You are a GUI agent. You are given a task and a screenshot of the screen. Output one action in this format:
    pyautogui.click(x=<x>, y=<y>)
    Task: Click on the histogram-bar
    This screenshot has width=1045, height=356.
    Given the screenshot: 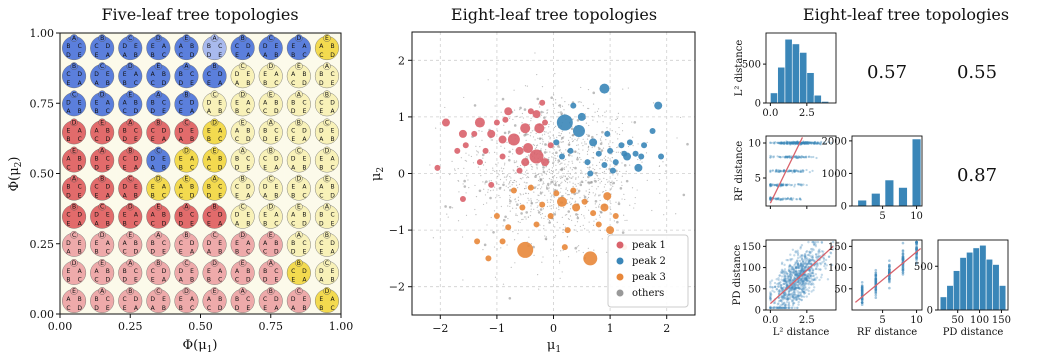 What is the action you would take?
    pyautogui.click(x=774, y=98)
    